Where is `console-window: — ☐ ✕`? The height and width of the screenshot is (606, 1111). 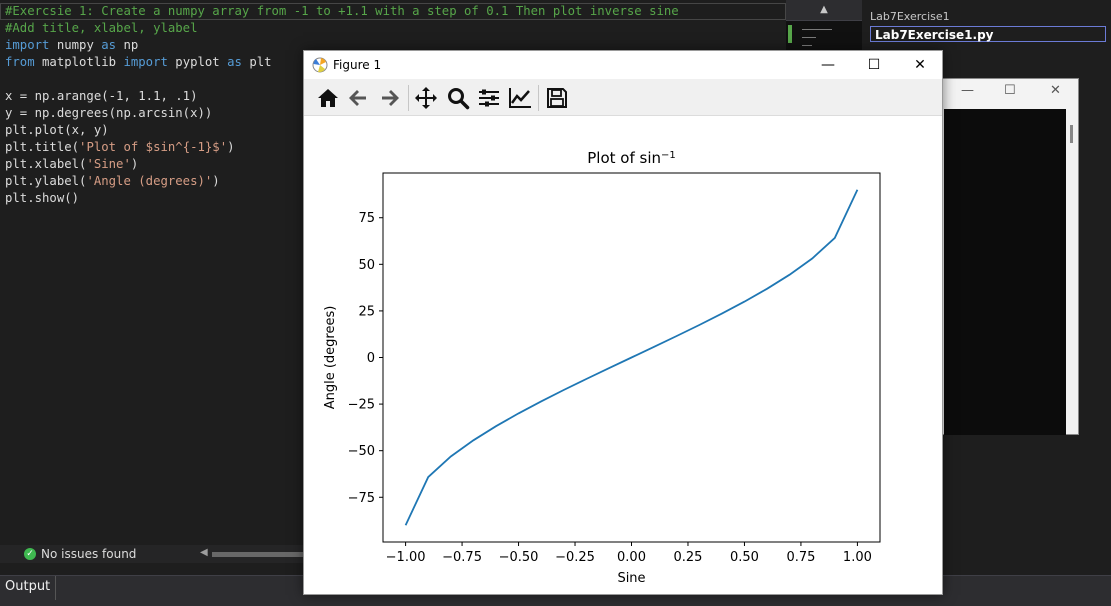
console-window: — ☐ ✕ is located at coordinates (1009, 256).